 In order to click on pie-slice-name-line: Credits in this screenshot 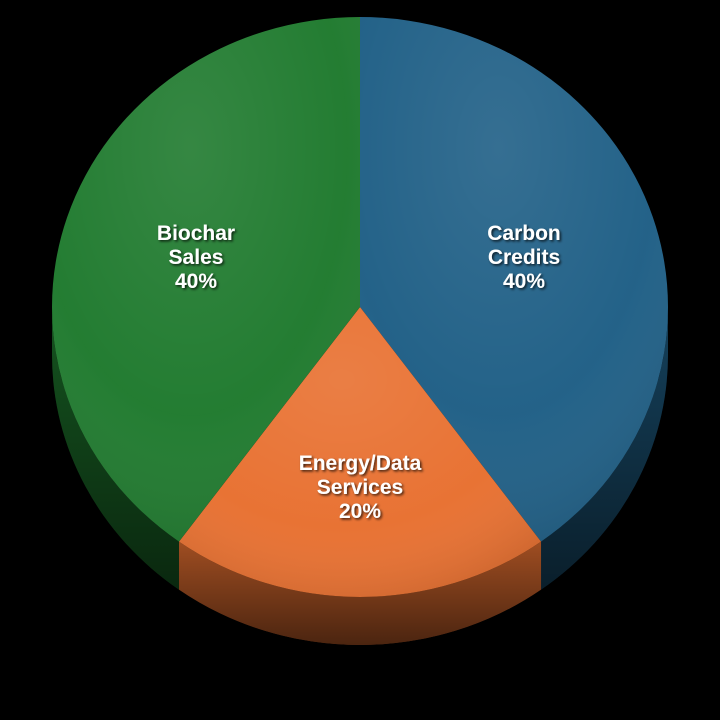, I will do `click(524, 257)`.